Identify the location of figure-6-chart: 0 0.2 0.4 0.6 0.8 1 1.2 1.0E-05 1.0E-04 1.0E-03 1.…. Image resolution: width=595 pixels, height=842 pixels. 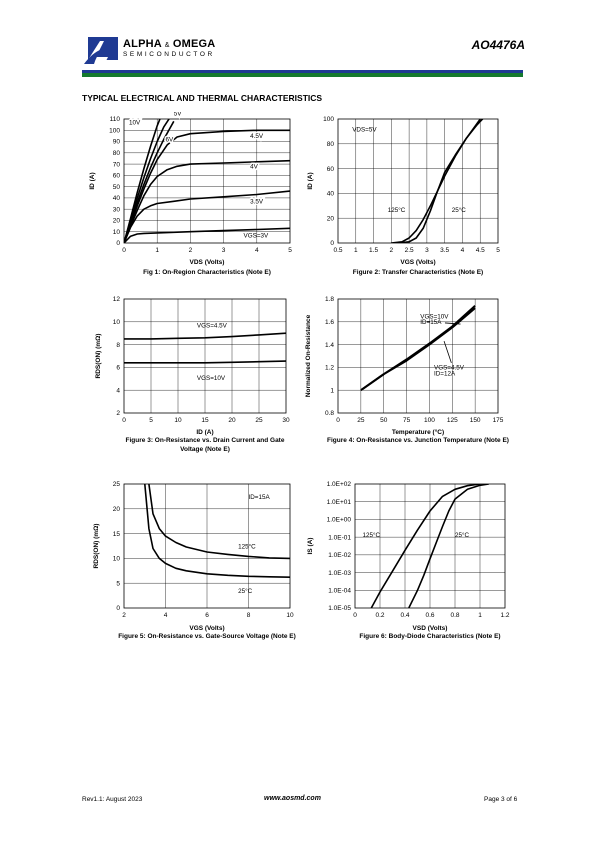
(408, 560).